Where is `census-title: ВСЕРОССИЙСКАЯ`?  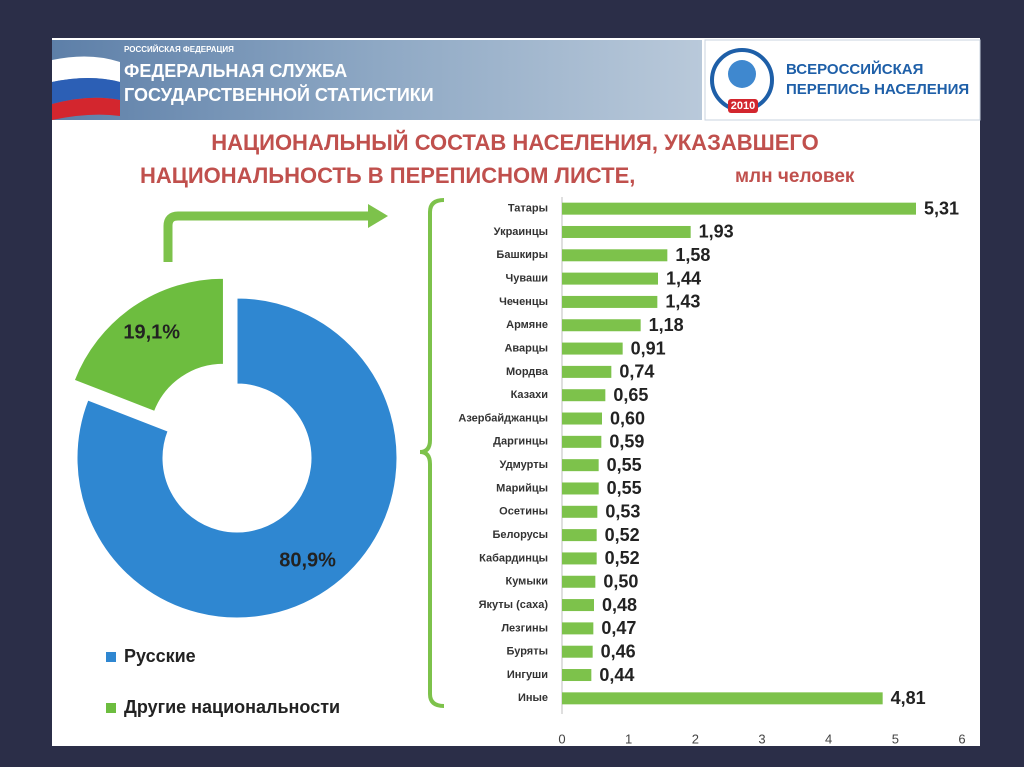 census-title: ВСЕРОССИЙСКАЯ is located at coordinates (854, 69).